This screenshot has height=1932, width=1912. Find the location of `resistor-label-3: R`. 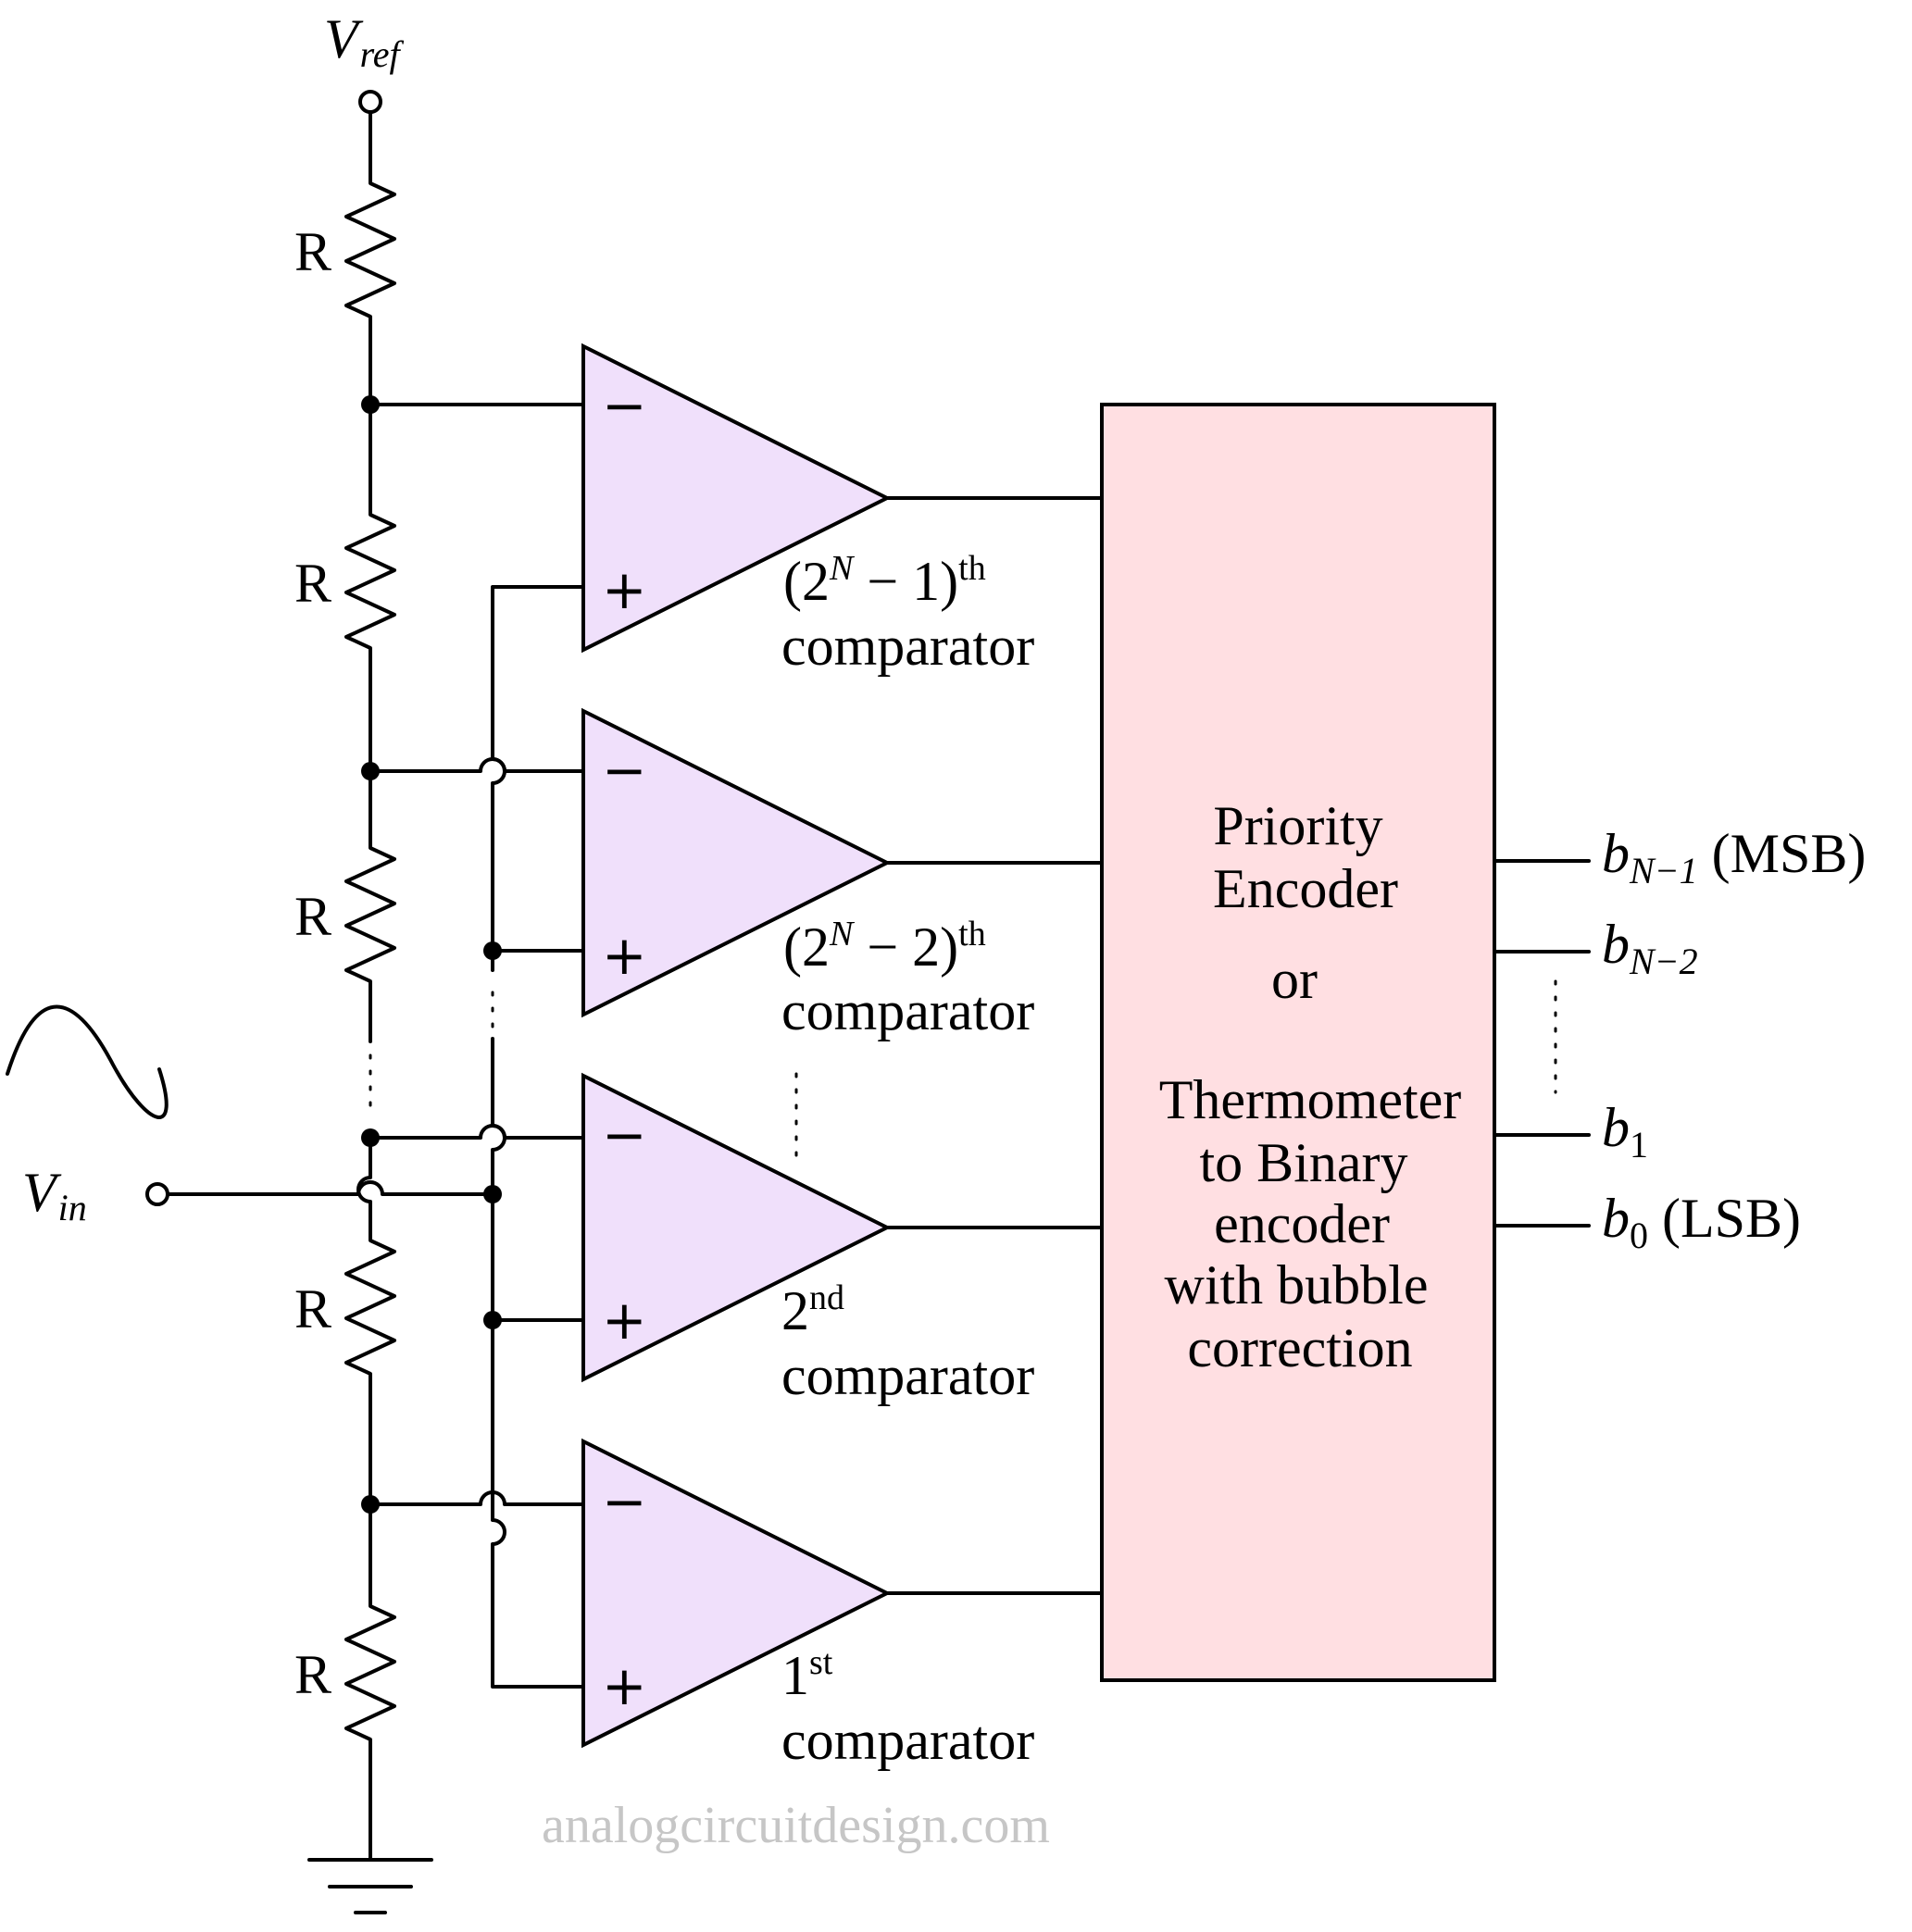

resistor-label-3: R is located at coordinates (313, 916).